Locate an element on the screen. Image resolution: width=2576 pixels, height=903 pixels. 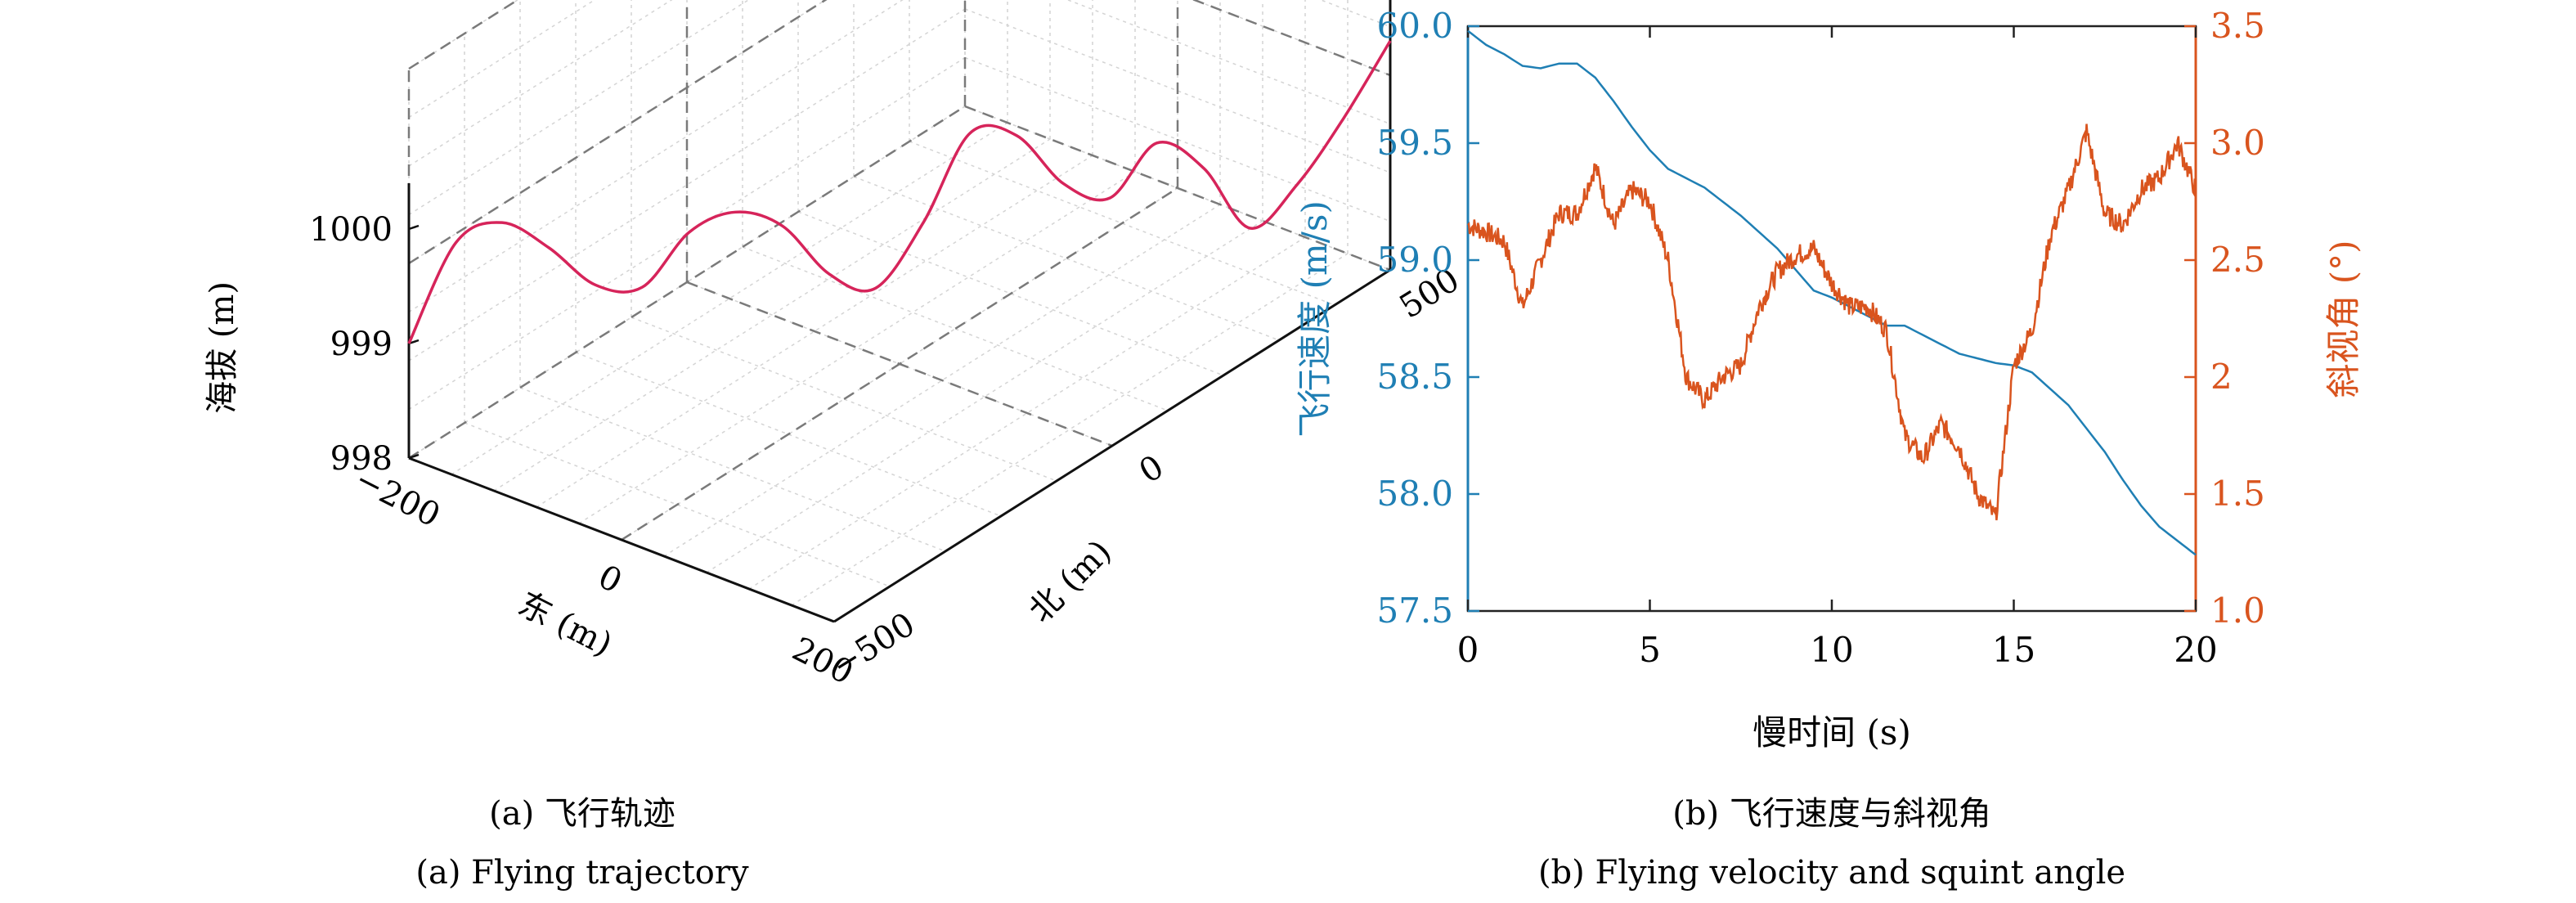
chart-b-ylabel-left: 飞行速度 (m/s) is located at coordinates (1315, 319).